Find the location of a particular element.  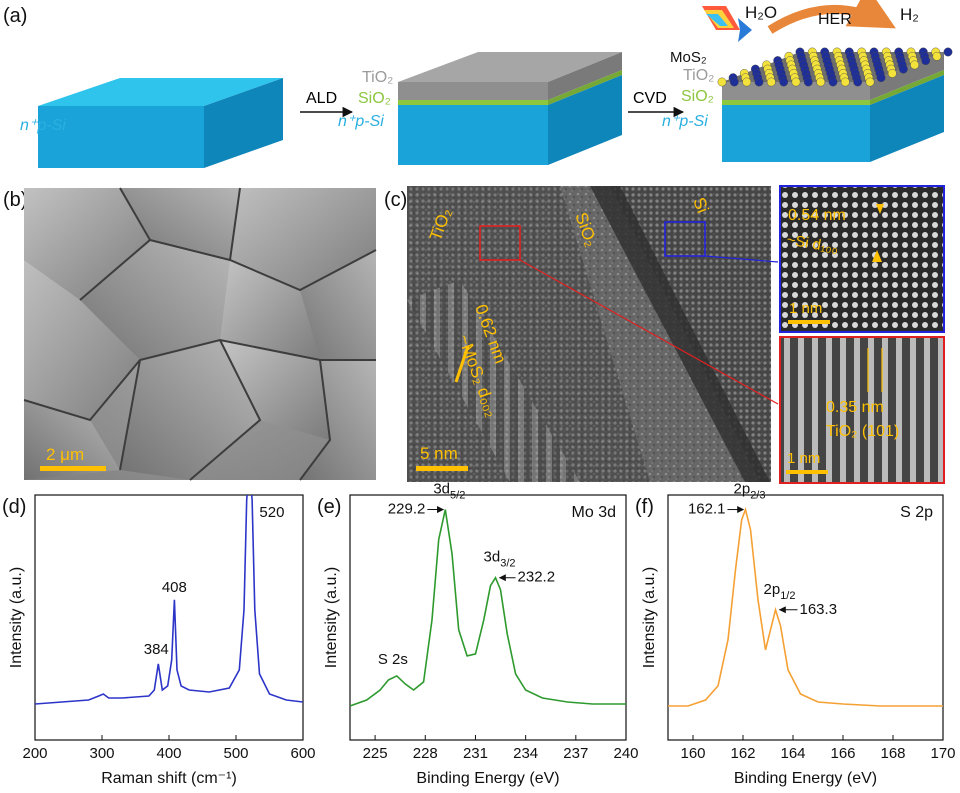

chart-title: S 2p is located at coordinates (916, 512).